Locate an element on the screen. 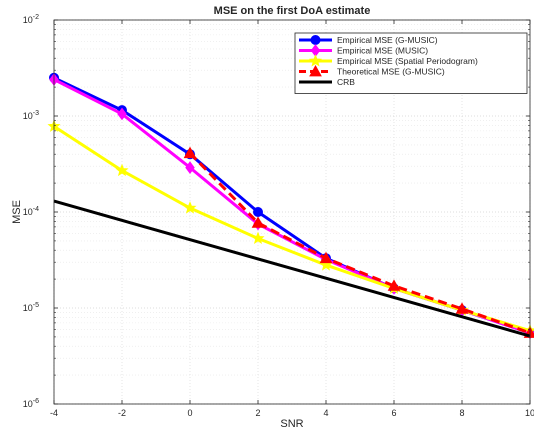 This screenshot has height=432, width=534. x-tick-label: 2 is located at coordinates (257, 413).